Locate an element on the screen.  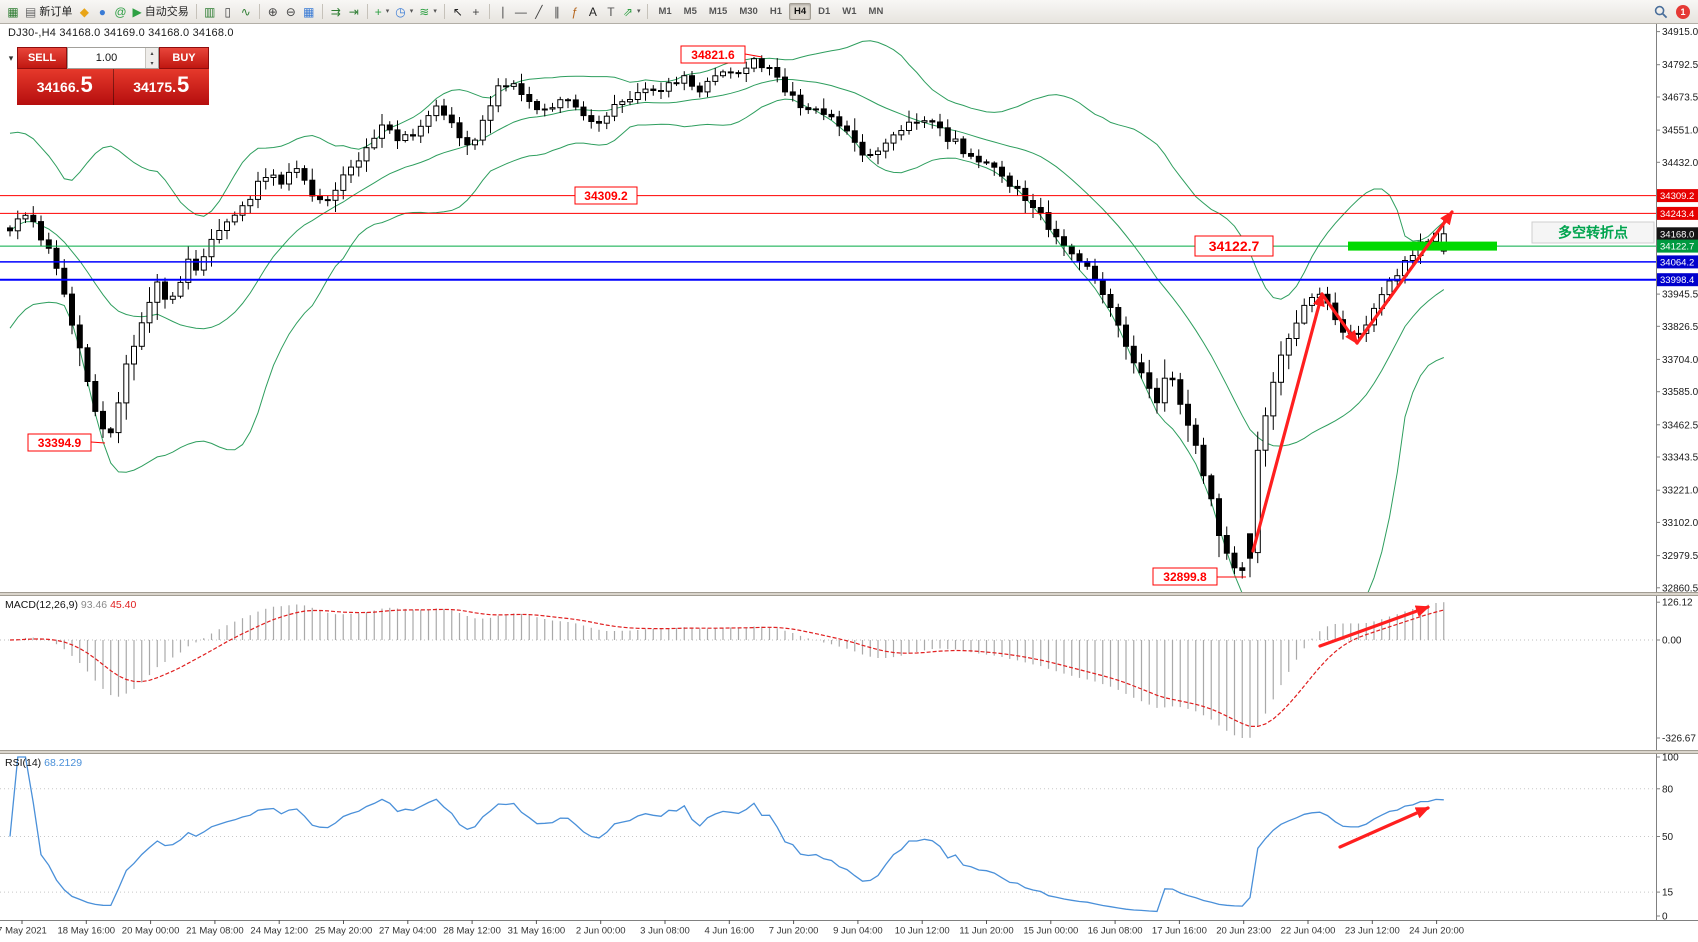
macd-trend-arrow is located at coordinates (1374, 626).